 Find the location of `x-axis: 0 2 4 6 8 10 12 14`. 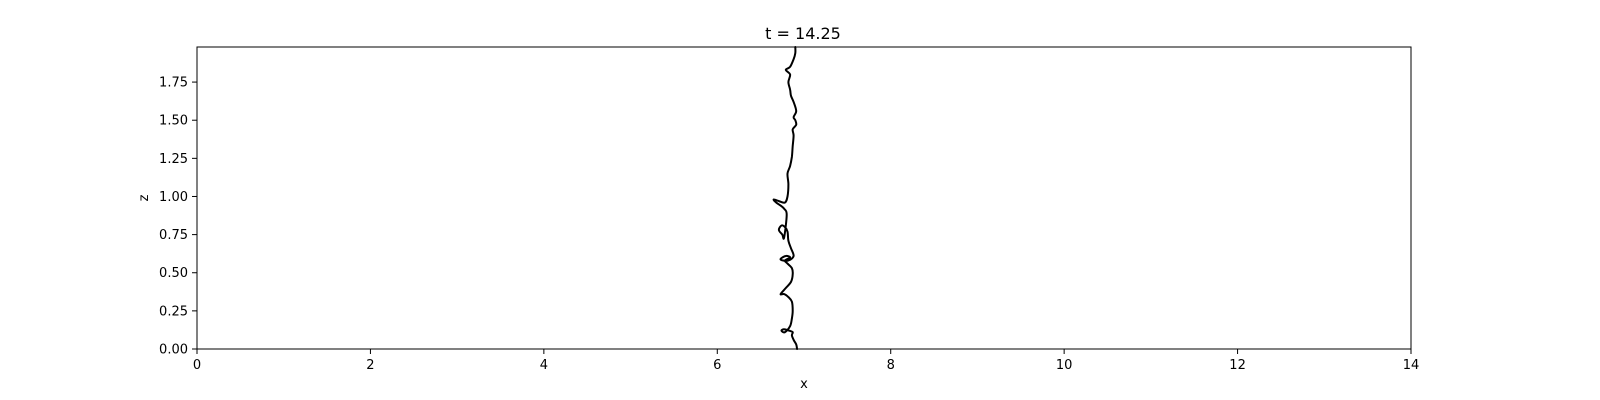

x-axis: 0 2 4 6 8 10 12 14 is located at coordinates (806, 361).